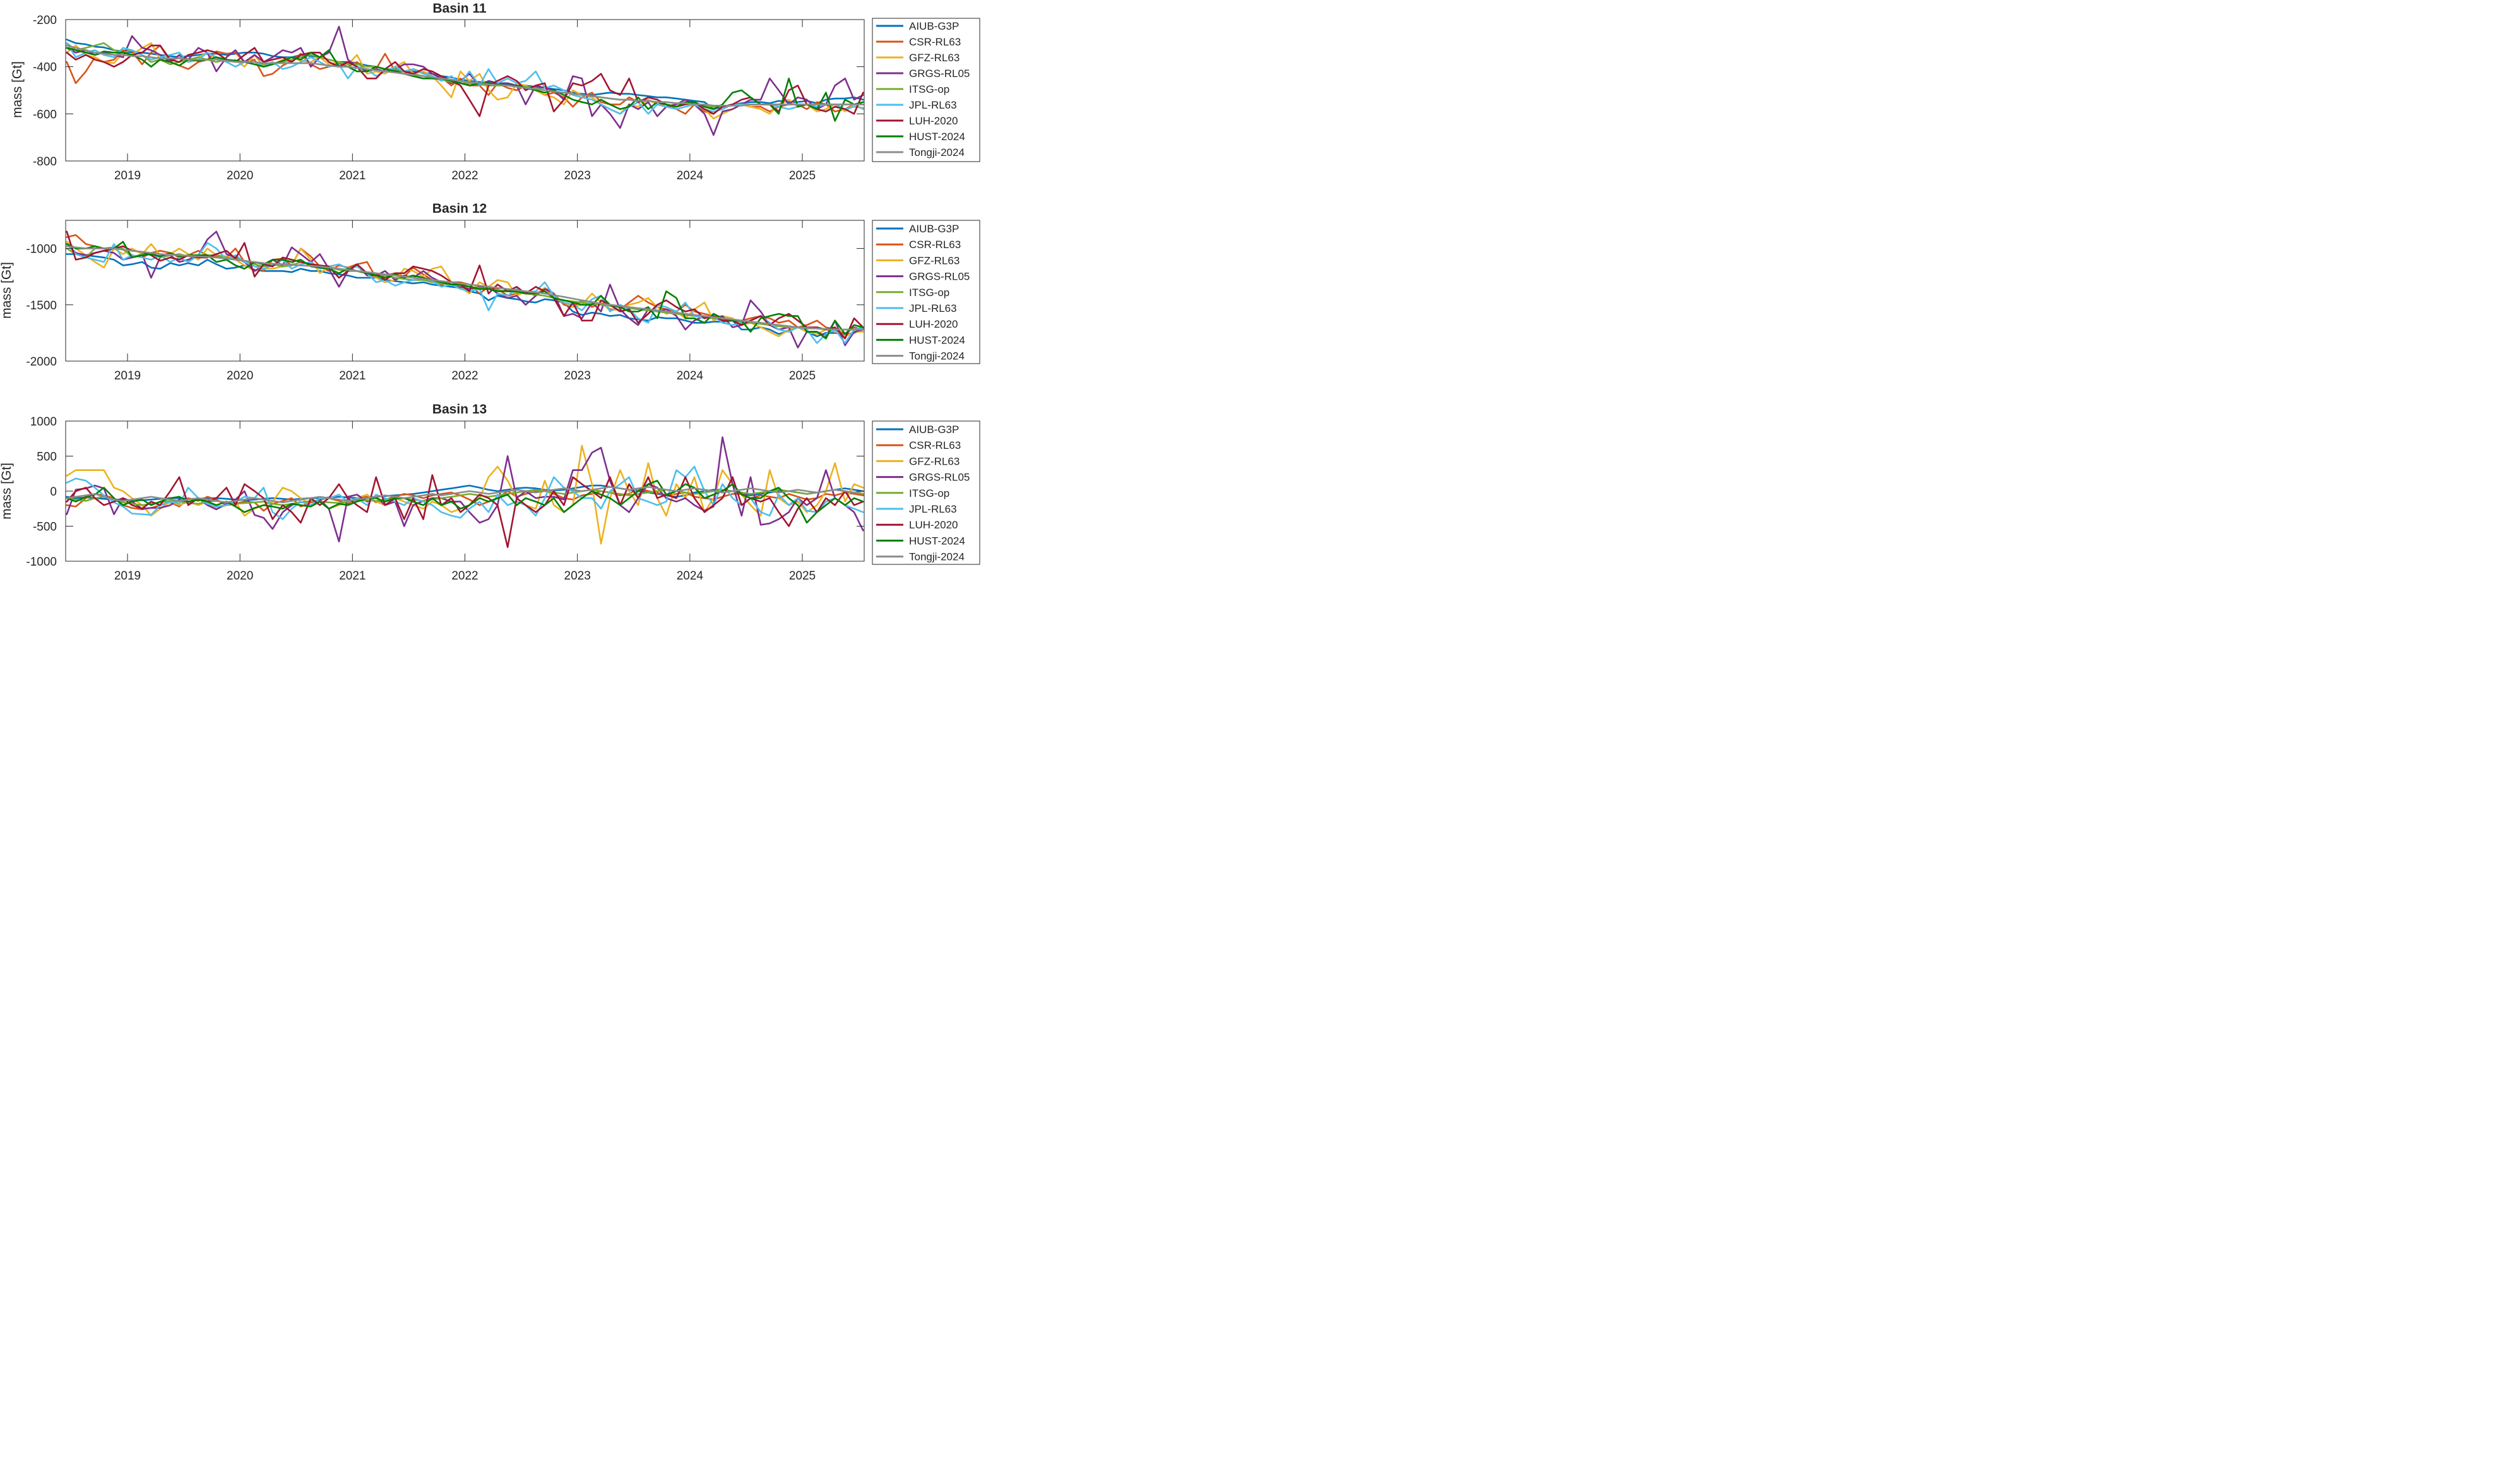  Describe the element at coordinates (459, 8) in the screenshot. I see `chart-title: Basin 11` at that location.